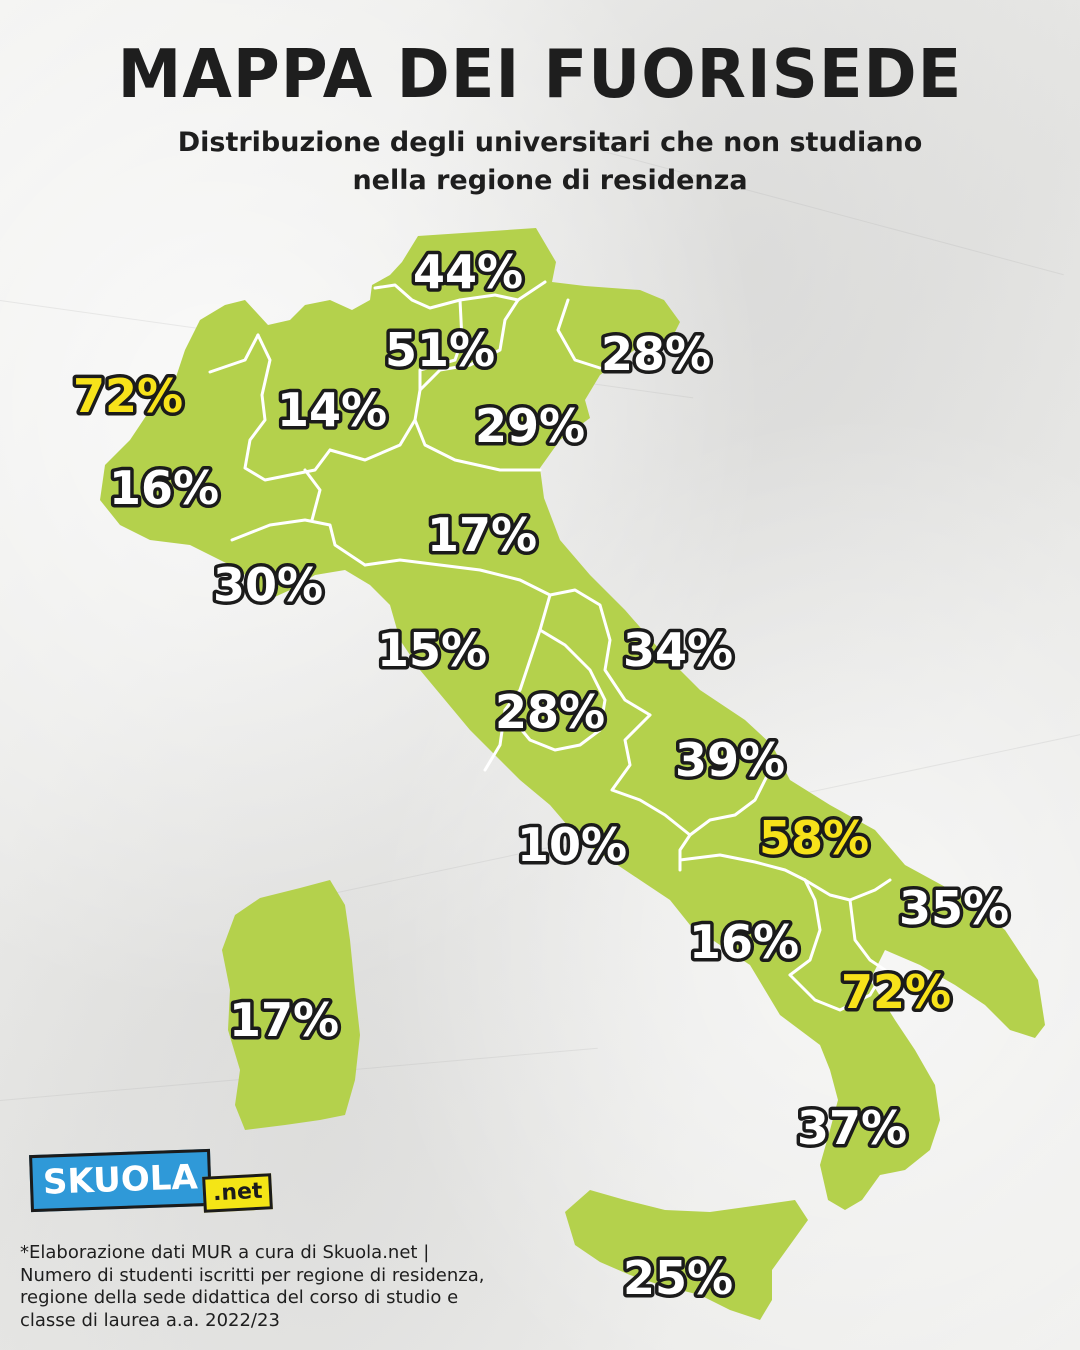 Image resolution: width=1080 pixels, height=1350 pixels. I want to click on region-label-basilicata: 72%, so click(896, 992).